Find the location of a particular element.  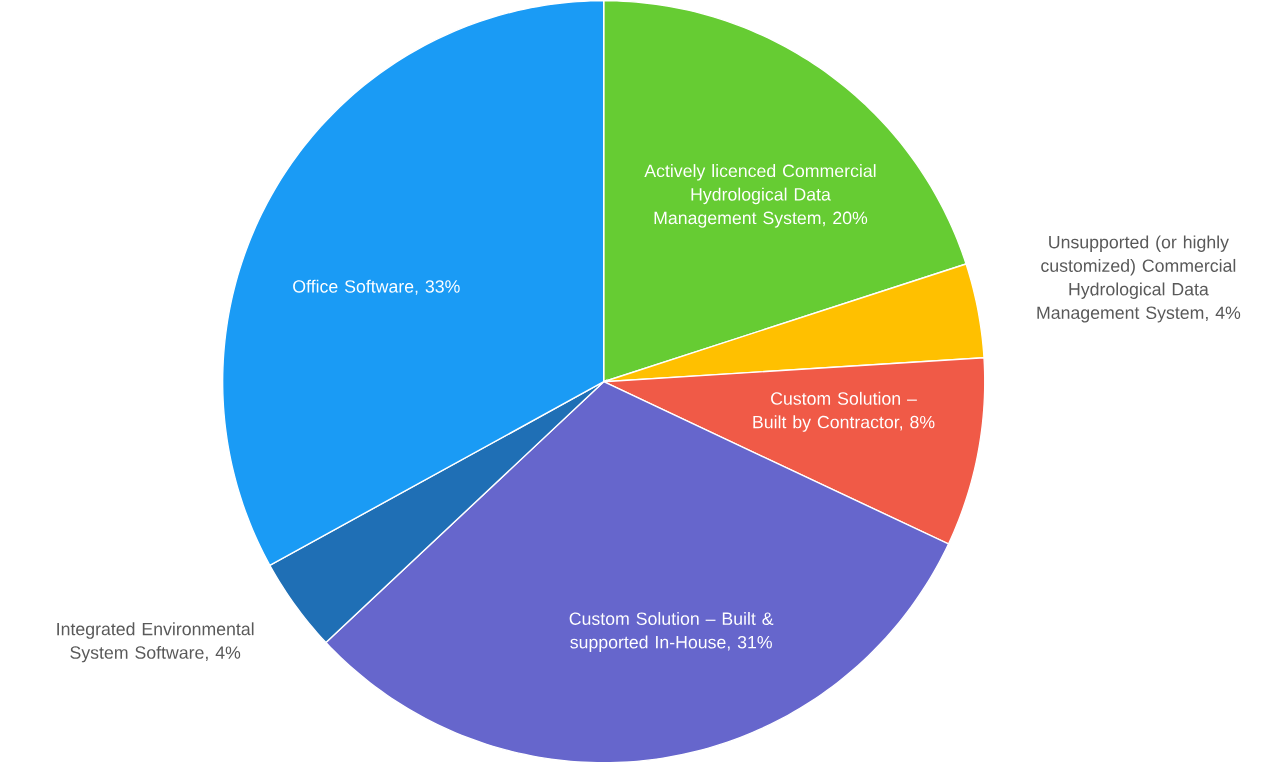

slice-label: Custom Solution – Built & supported In-House, 31% is located at coordinates (671, 631).